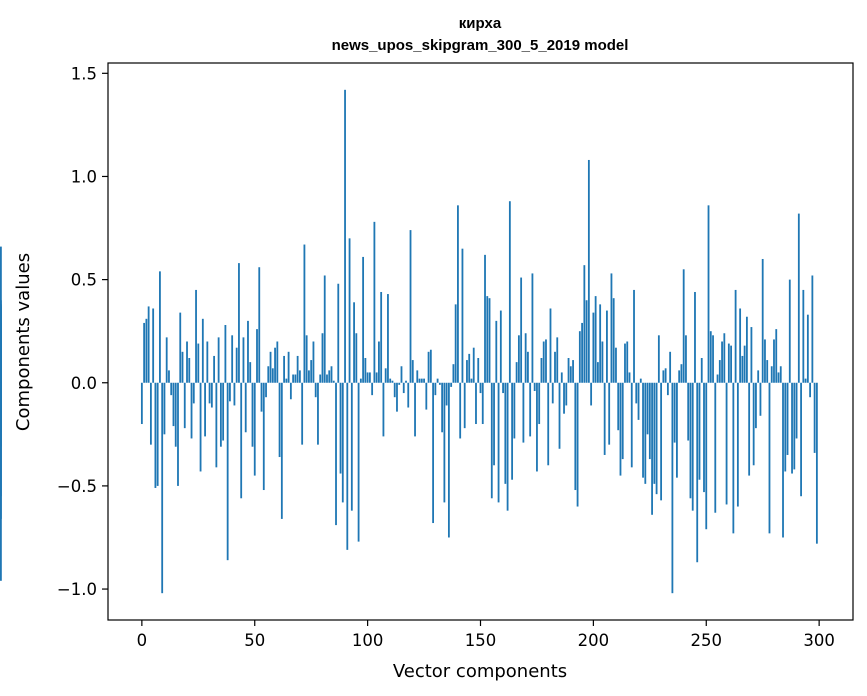 The height and width of the screenshot is (696, 867). Describe the element at coordinates (82, 331) in the screenshot. I see `y-axis-ticks: −1.0 −0.5 0.0 0.5 1.0 1.5` at that location.